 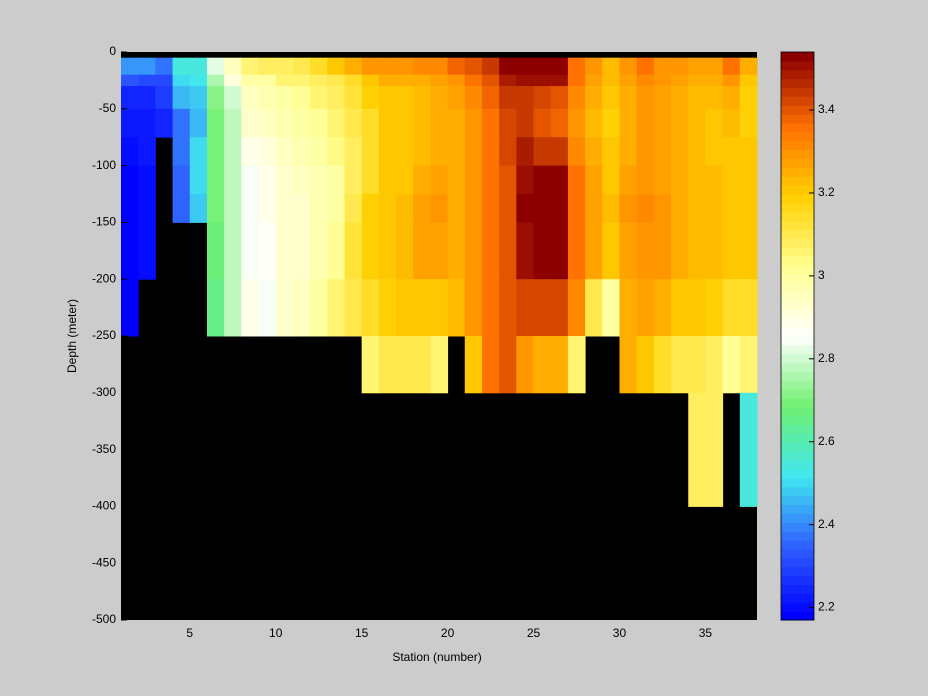 I want to click on x-axis-label: Station (number), so click(x=436, y=657).